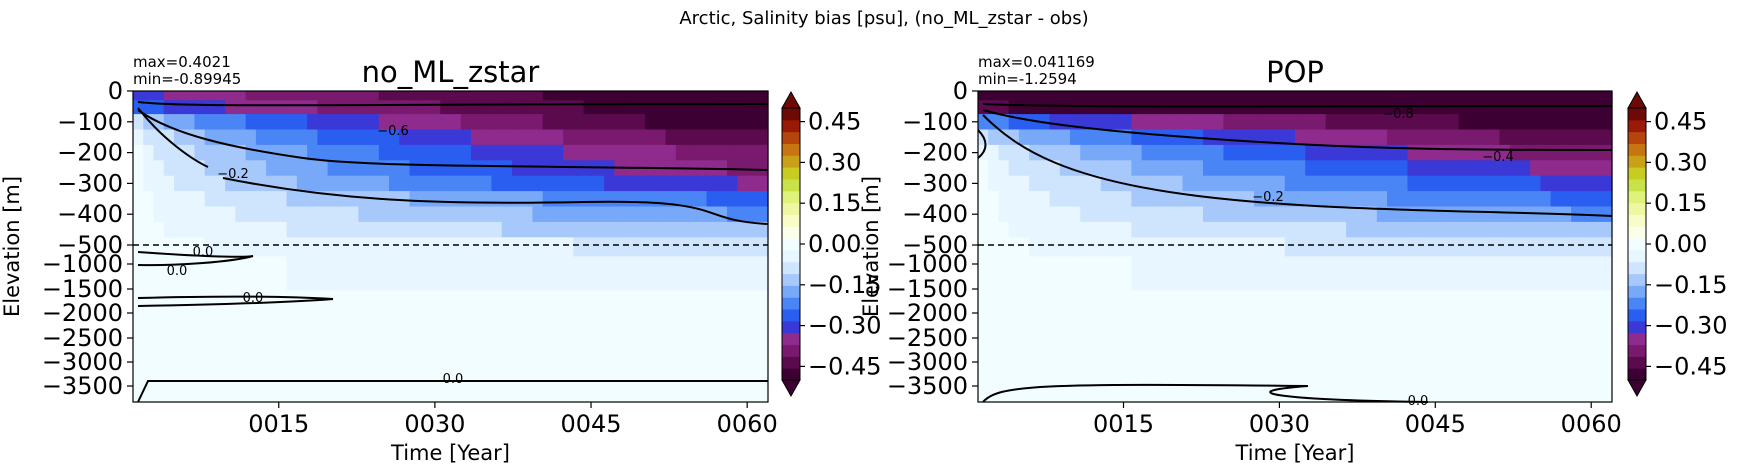 Image resolution: width=1738 pixels, height=473 pixels. I want to click on y-axis-label: Elevation [m], so click(12, 246).